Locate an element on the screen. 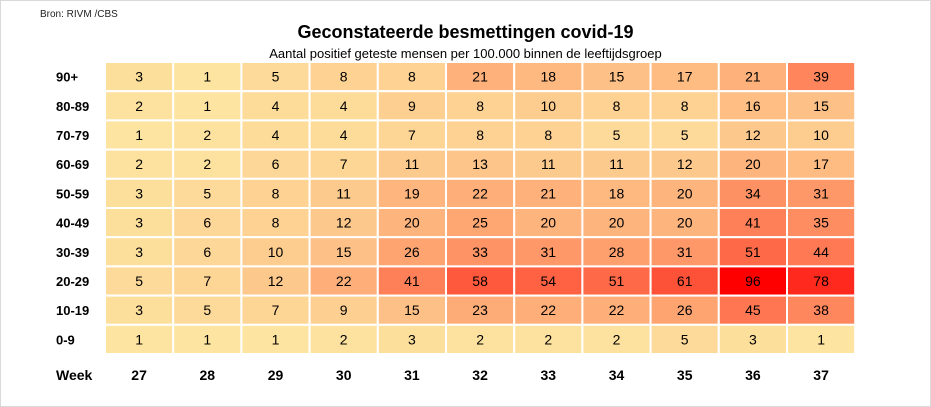 The height and width of the screenshot is (407, 931). column-label: 34 is located at coordinates (617, 375).